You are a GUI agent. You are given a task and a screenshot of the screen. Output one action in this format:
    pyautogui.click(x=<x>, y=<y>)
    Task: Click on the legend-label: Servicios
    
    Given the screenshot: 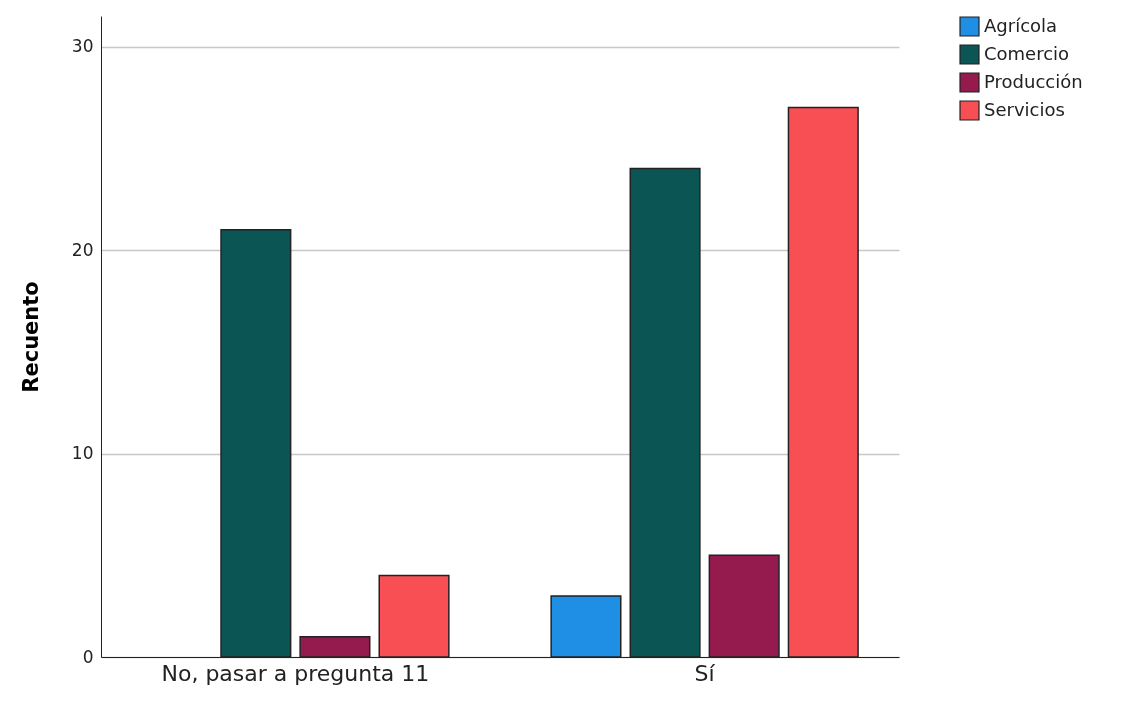 What is the action you would take?
    pyautogui.click(x=1024, y=109)
    